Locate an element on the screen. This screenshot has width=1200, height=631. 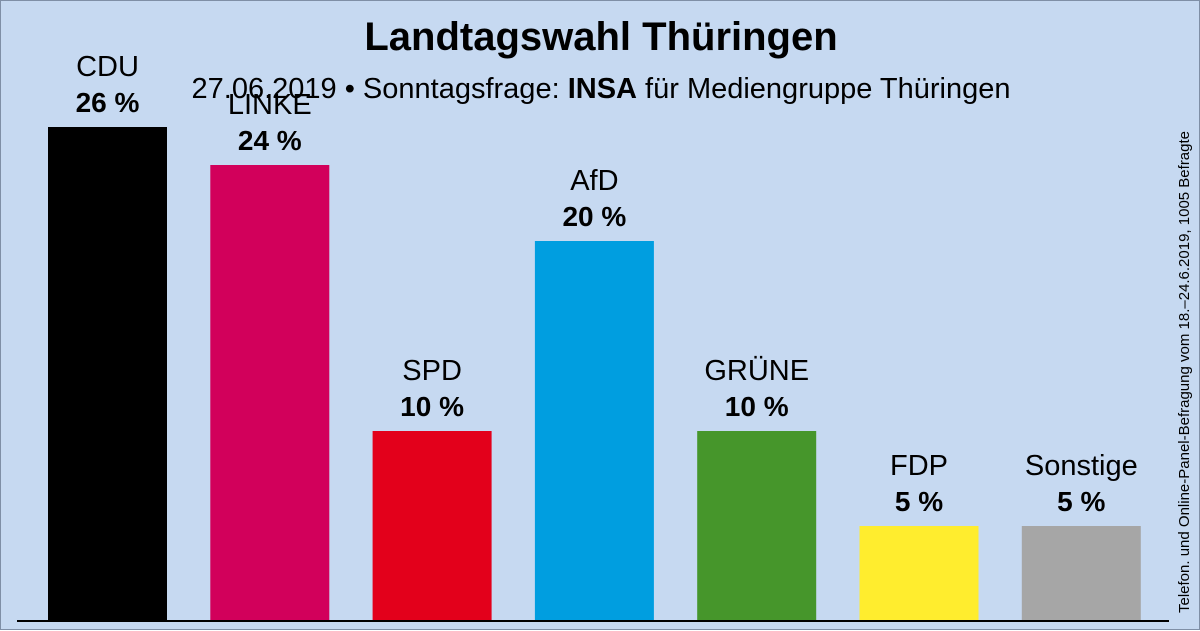
bar-sonstige is located at coordinates (1081, 573).